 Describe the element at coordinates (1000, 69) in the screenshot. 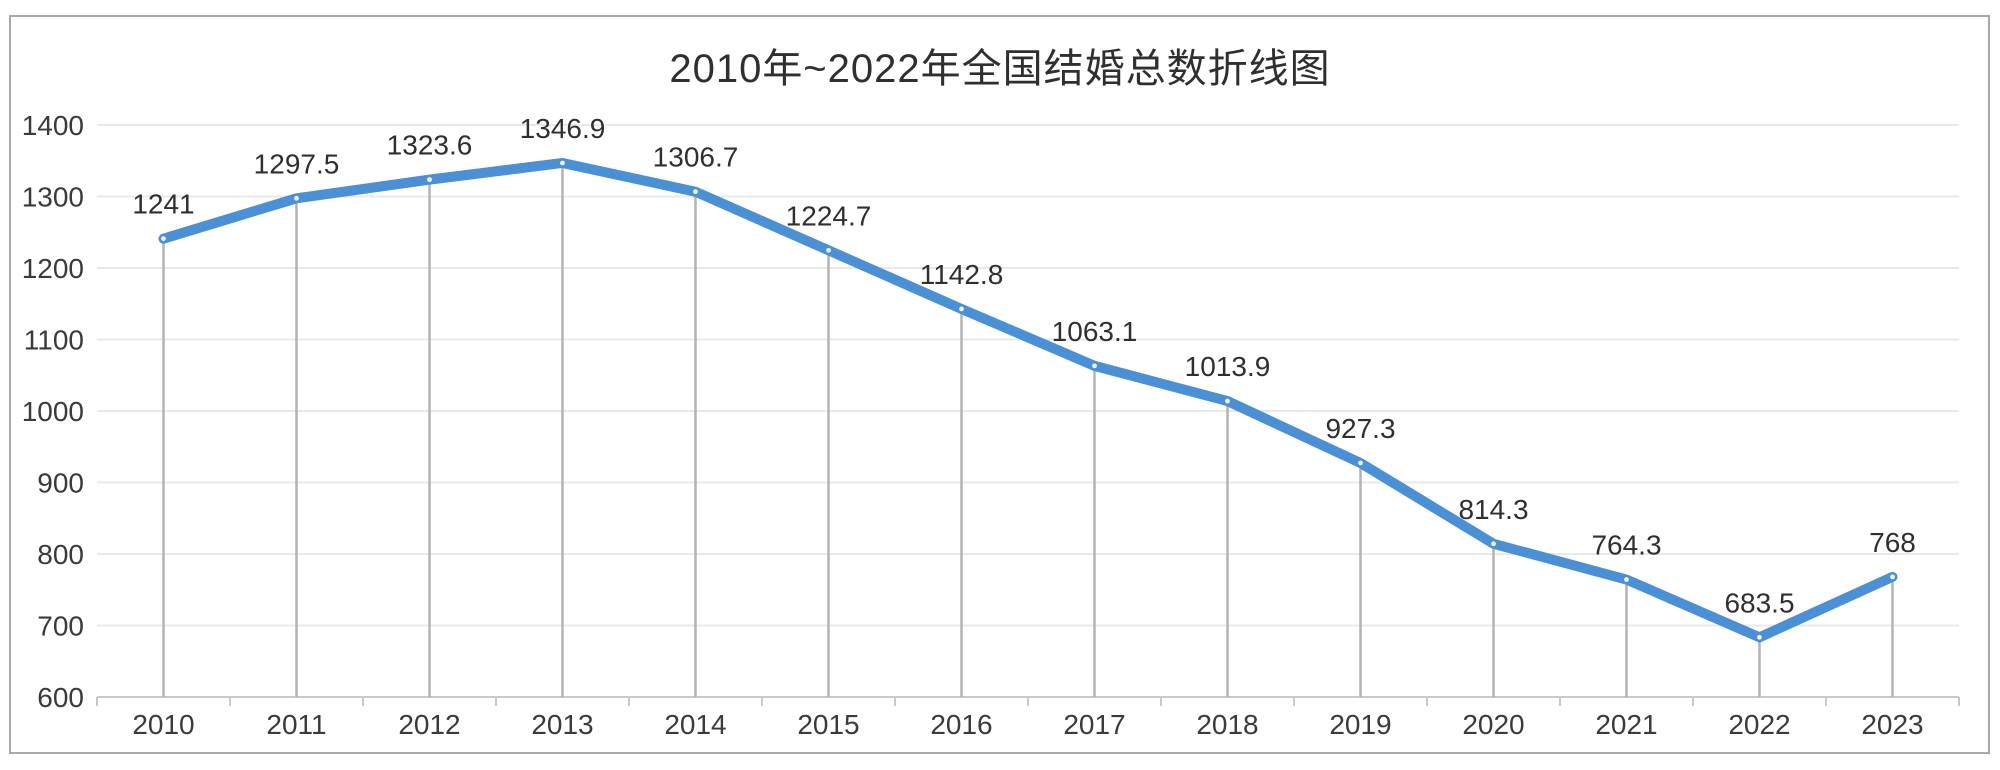

I see `chart-title: 2010年~2022年全国结婚总数折线图` at that location.